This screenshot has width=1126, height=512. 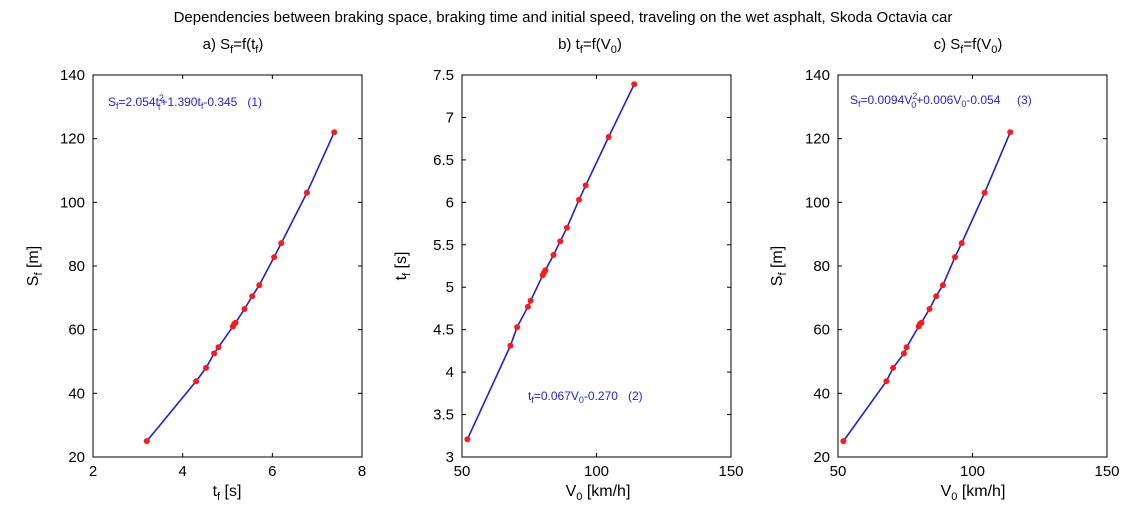 I want to click on panel-b-ytick-label: 3, so click(x=450, y=457).